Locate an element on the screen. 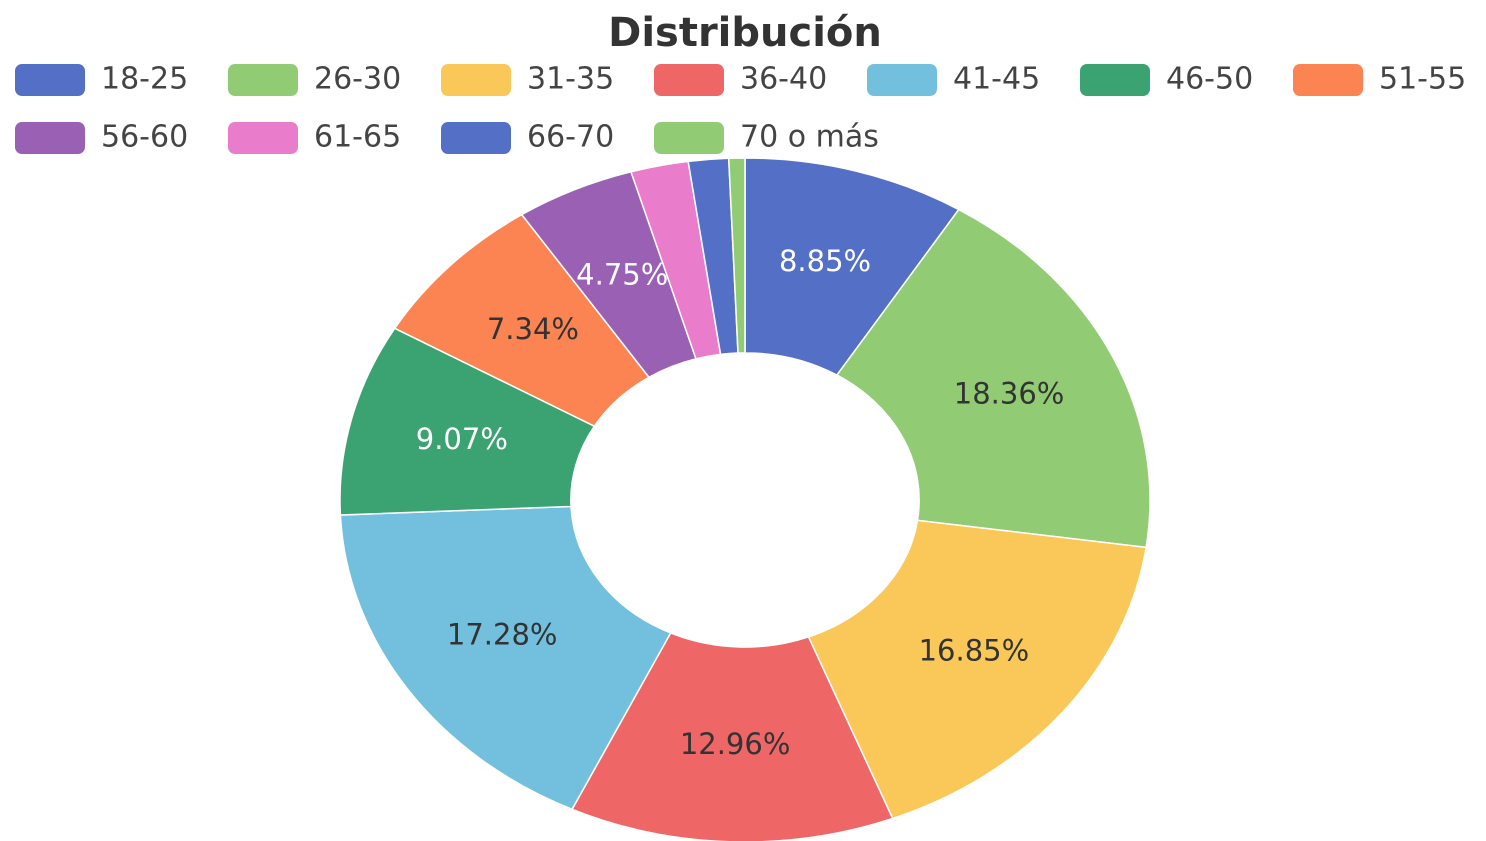 Image resolution: width=1486 pixels, height=841 pixels. slice-label: 7.34% is located at coordinates (533, 329).